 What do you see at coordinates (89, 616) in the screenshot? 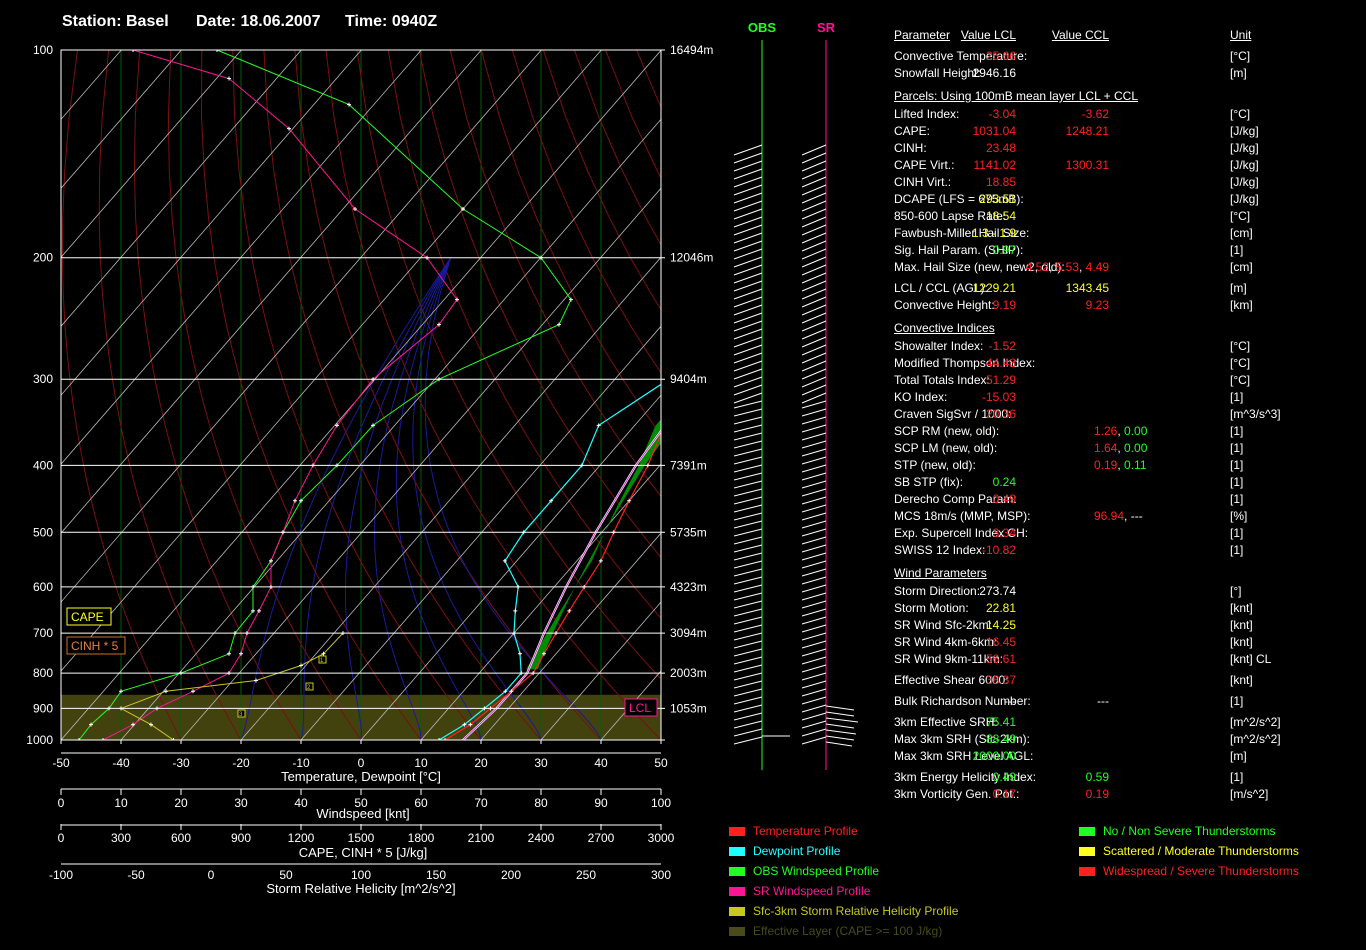
I see `cape-box` at bounding box center [89, 616].